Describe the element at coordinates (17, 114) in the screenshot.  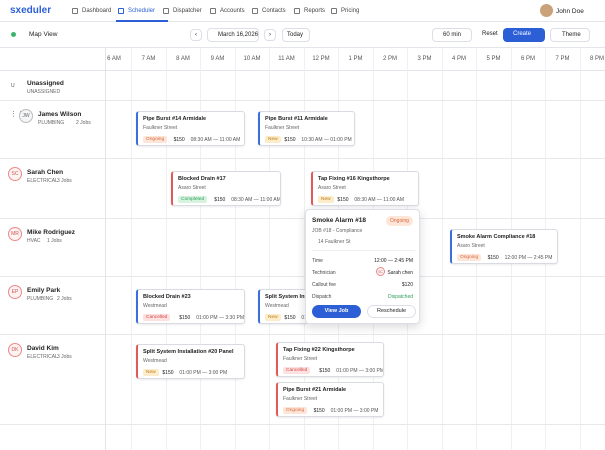
I see `drag-handle: ⋮⋮` at that location.